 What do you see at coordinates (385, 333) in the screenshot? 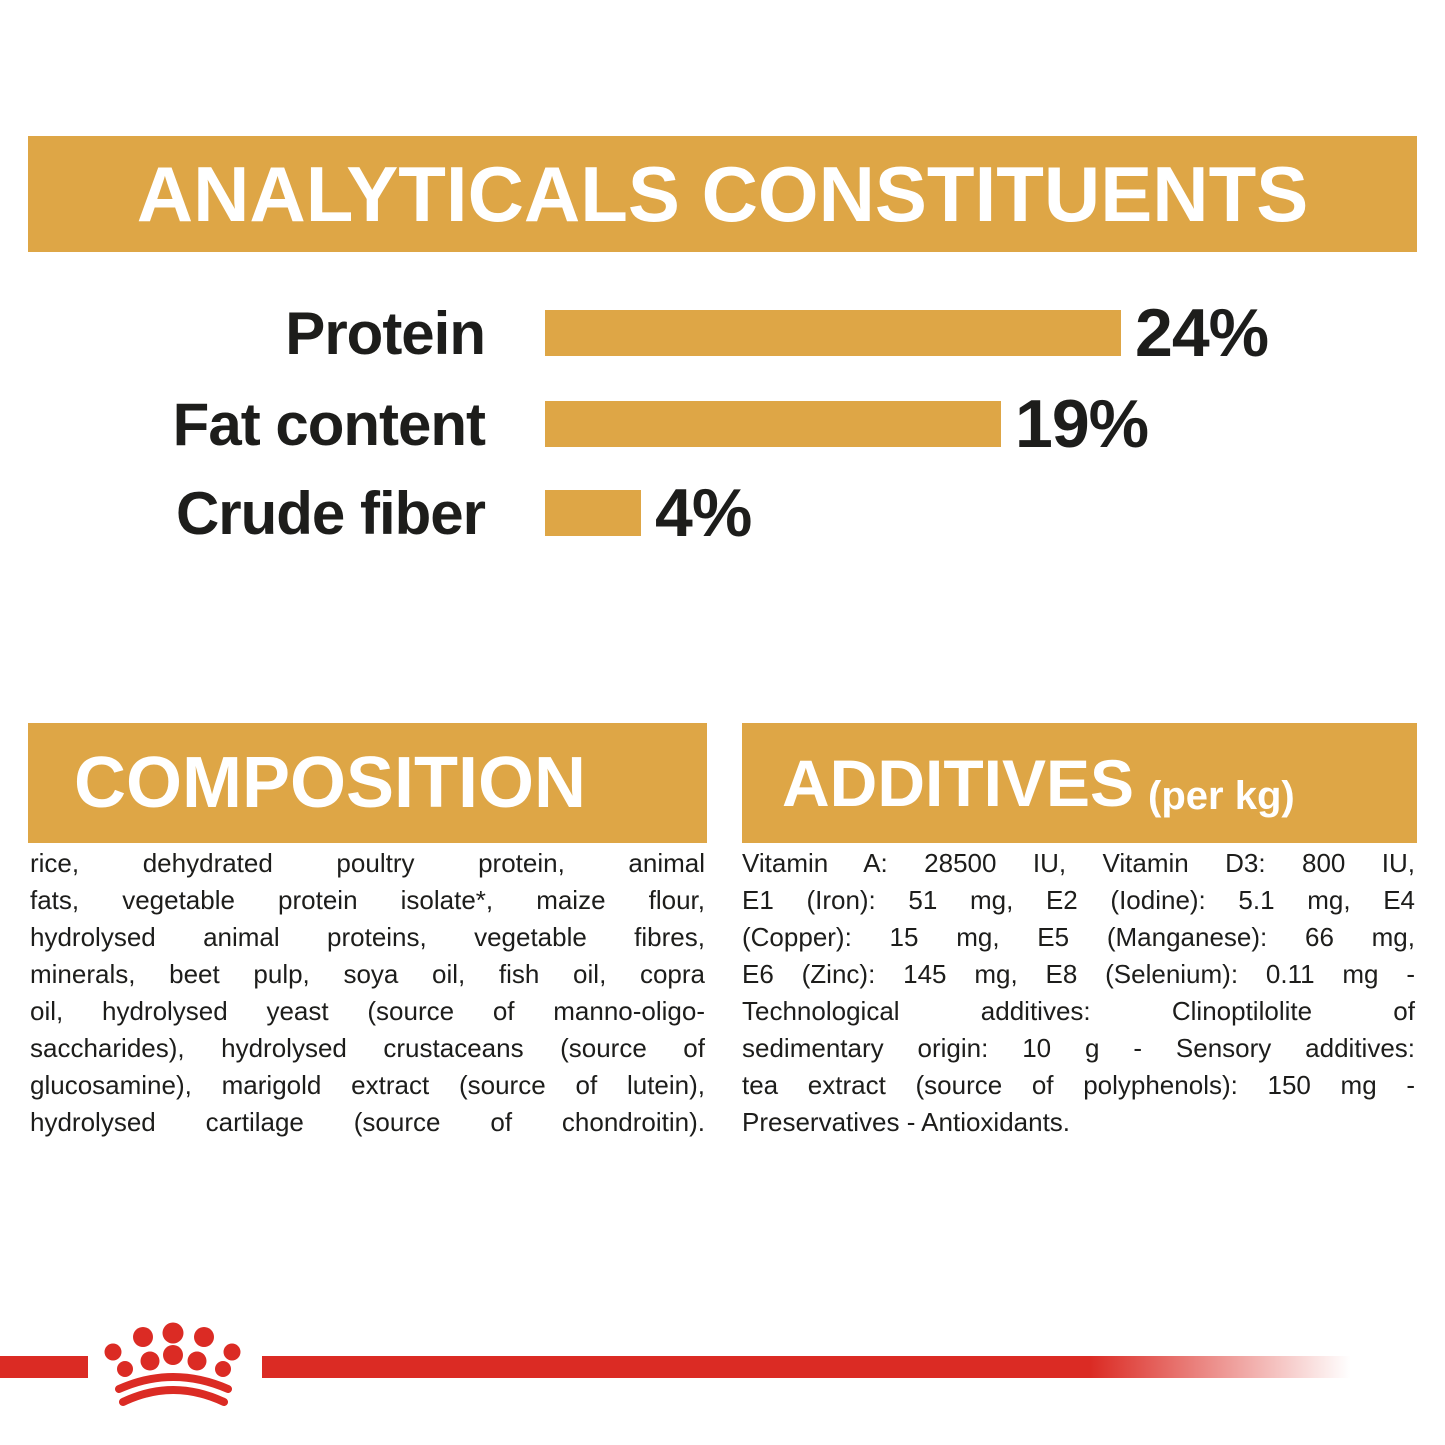
I see `chart-label: Protein` at bounding box center [385, 333].